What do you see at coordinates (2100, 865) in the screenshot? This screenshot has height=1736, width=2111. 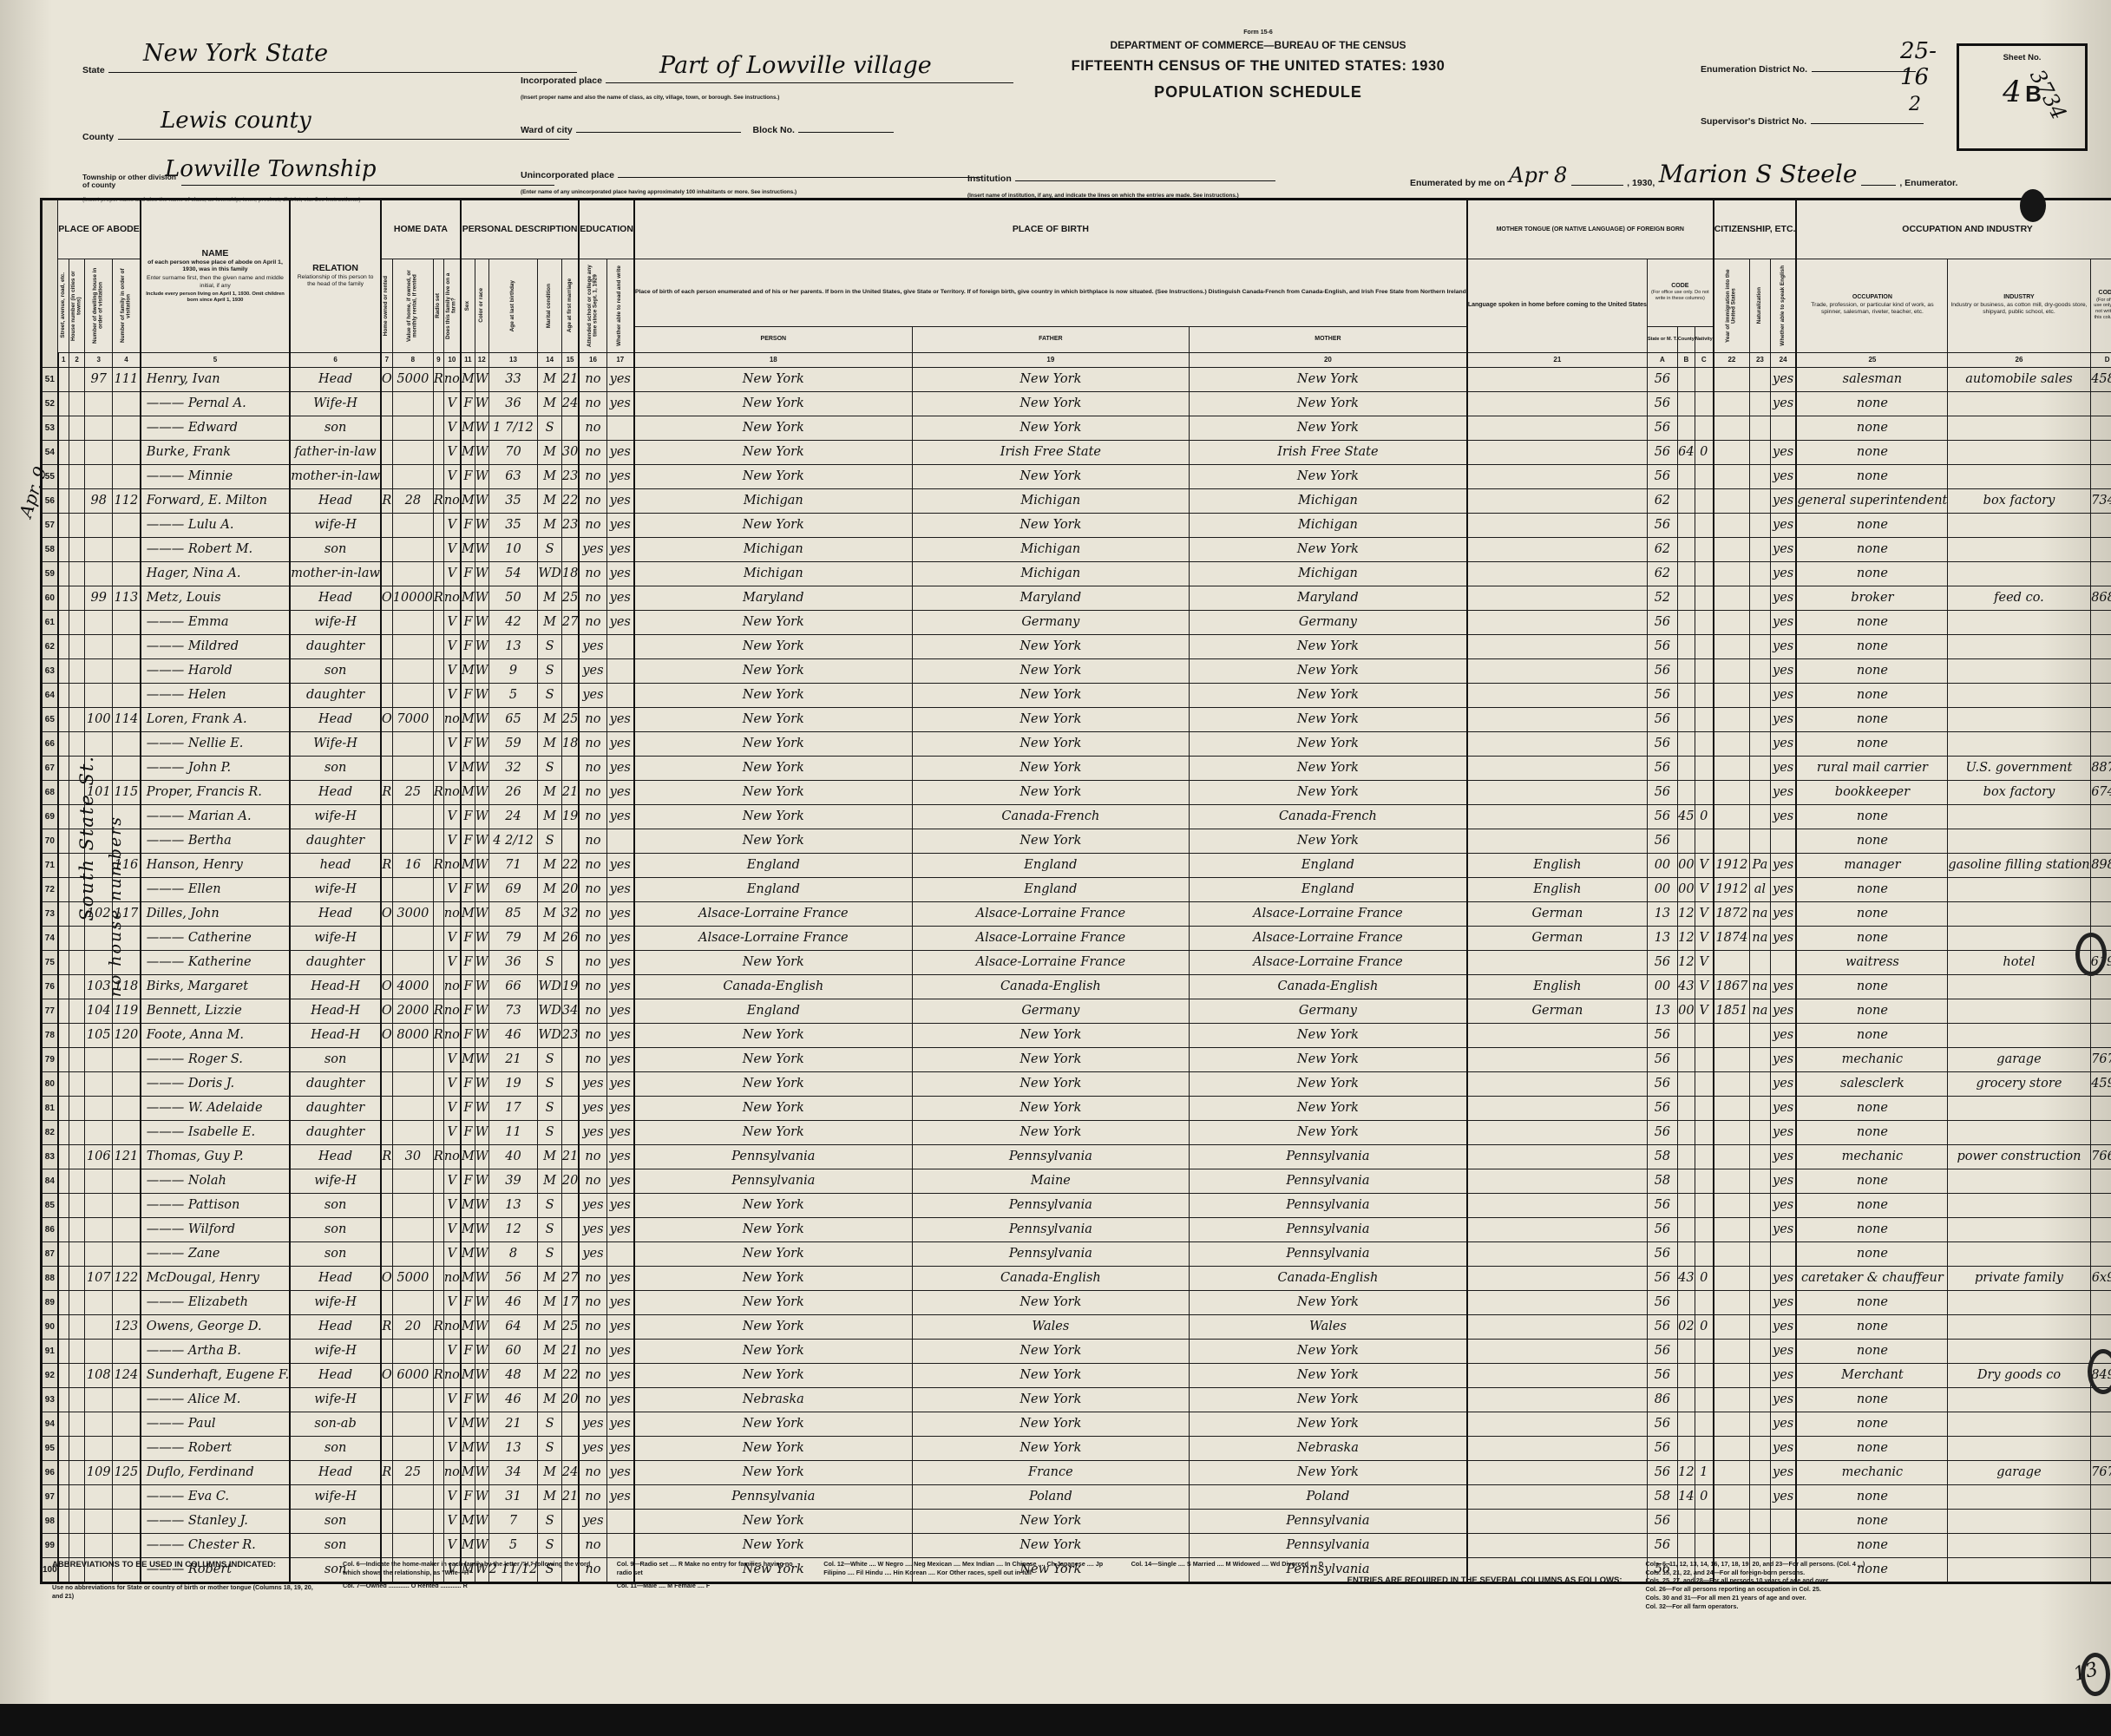 I see `cell-od: 8989` at bounding box center [2100, 865].